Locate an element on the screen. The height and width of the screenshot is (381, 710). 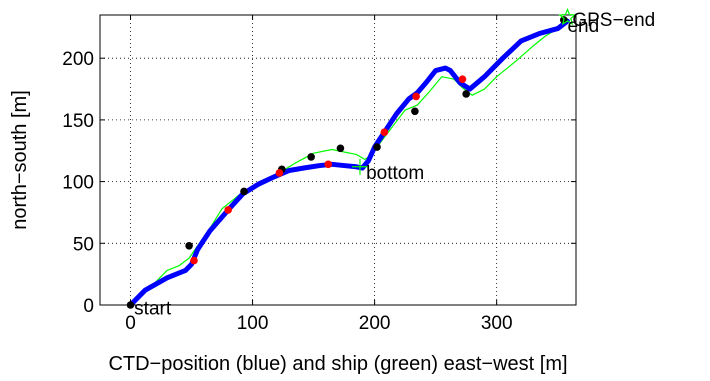
gps-end-marker is located at coordinates (567, 16).